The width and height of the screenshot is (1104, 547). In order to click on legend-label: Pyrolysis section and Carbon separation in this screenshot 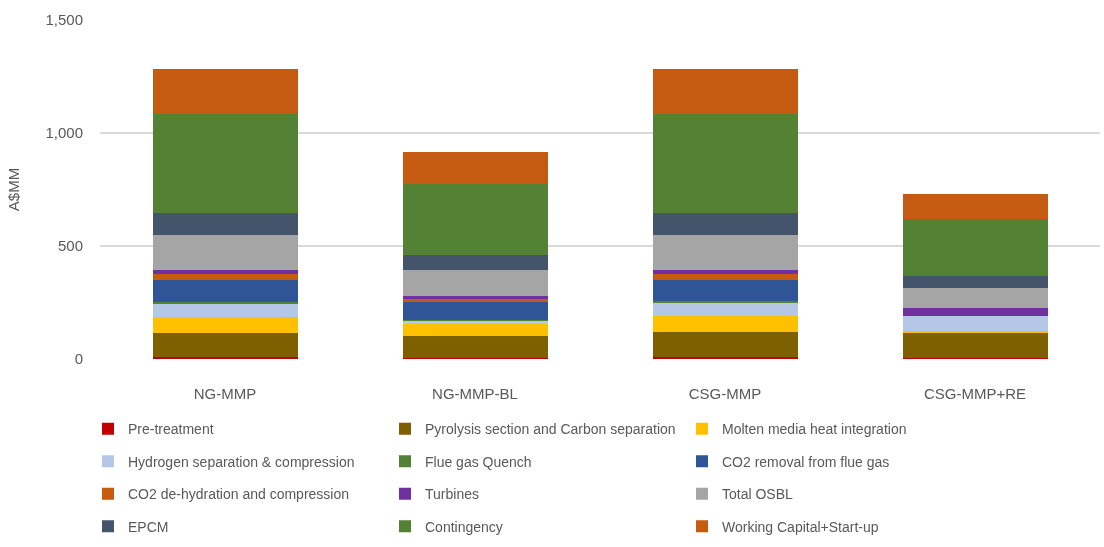, I will do `click(550, 429)`.